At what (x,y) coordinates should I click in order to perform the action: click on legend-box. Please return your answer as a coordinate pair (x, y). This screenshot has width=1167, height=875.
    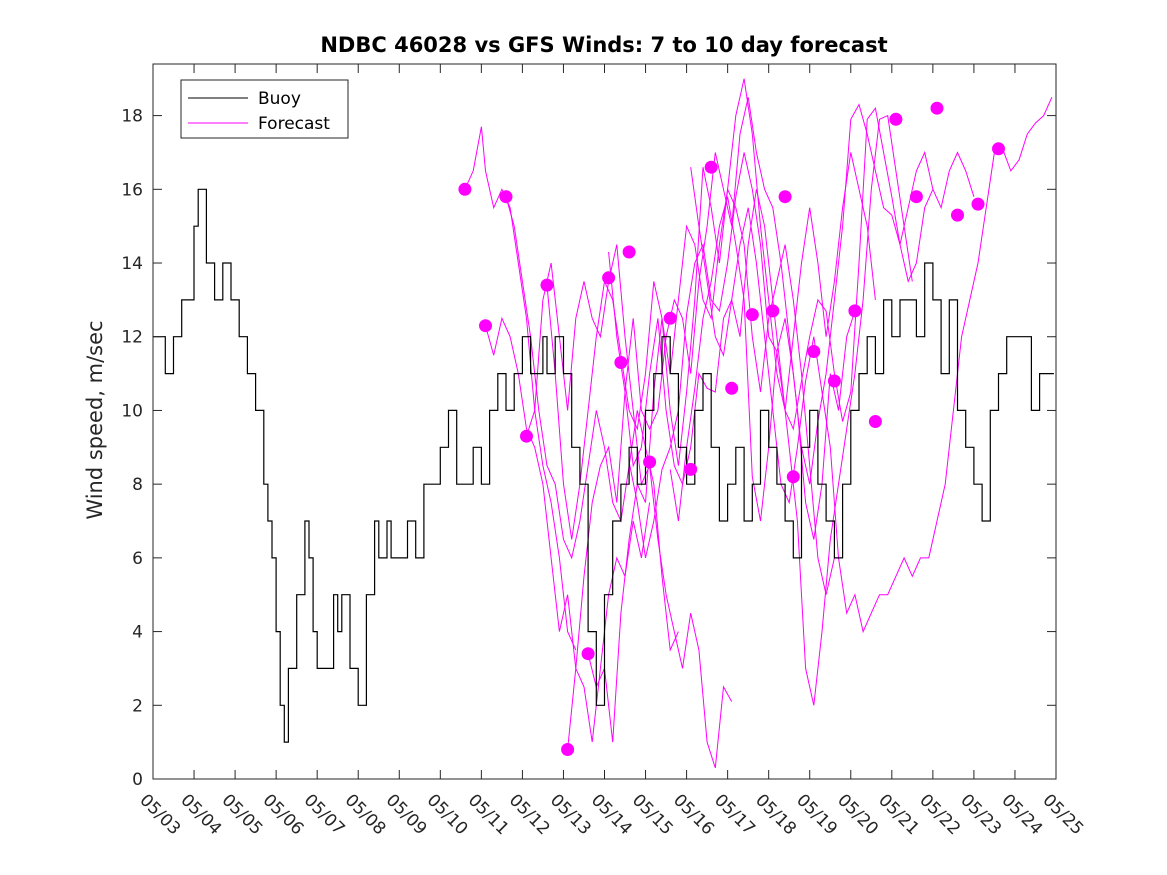
    Looking at the image, I should click on (264, 109).